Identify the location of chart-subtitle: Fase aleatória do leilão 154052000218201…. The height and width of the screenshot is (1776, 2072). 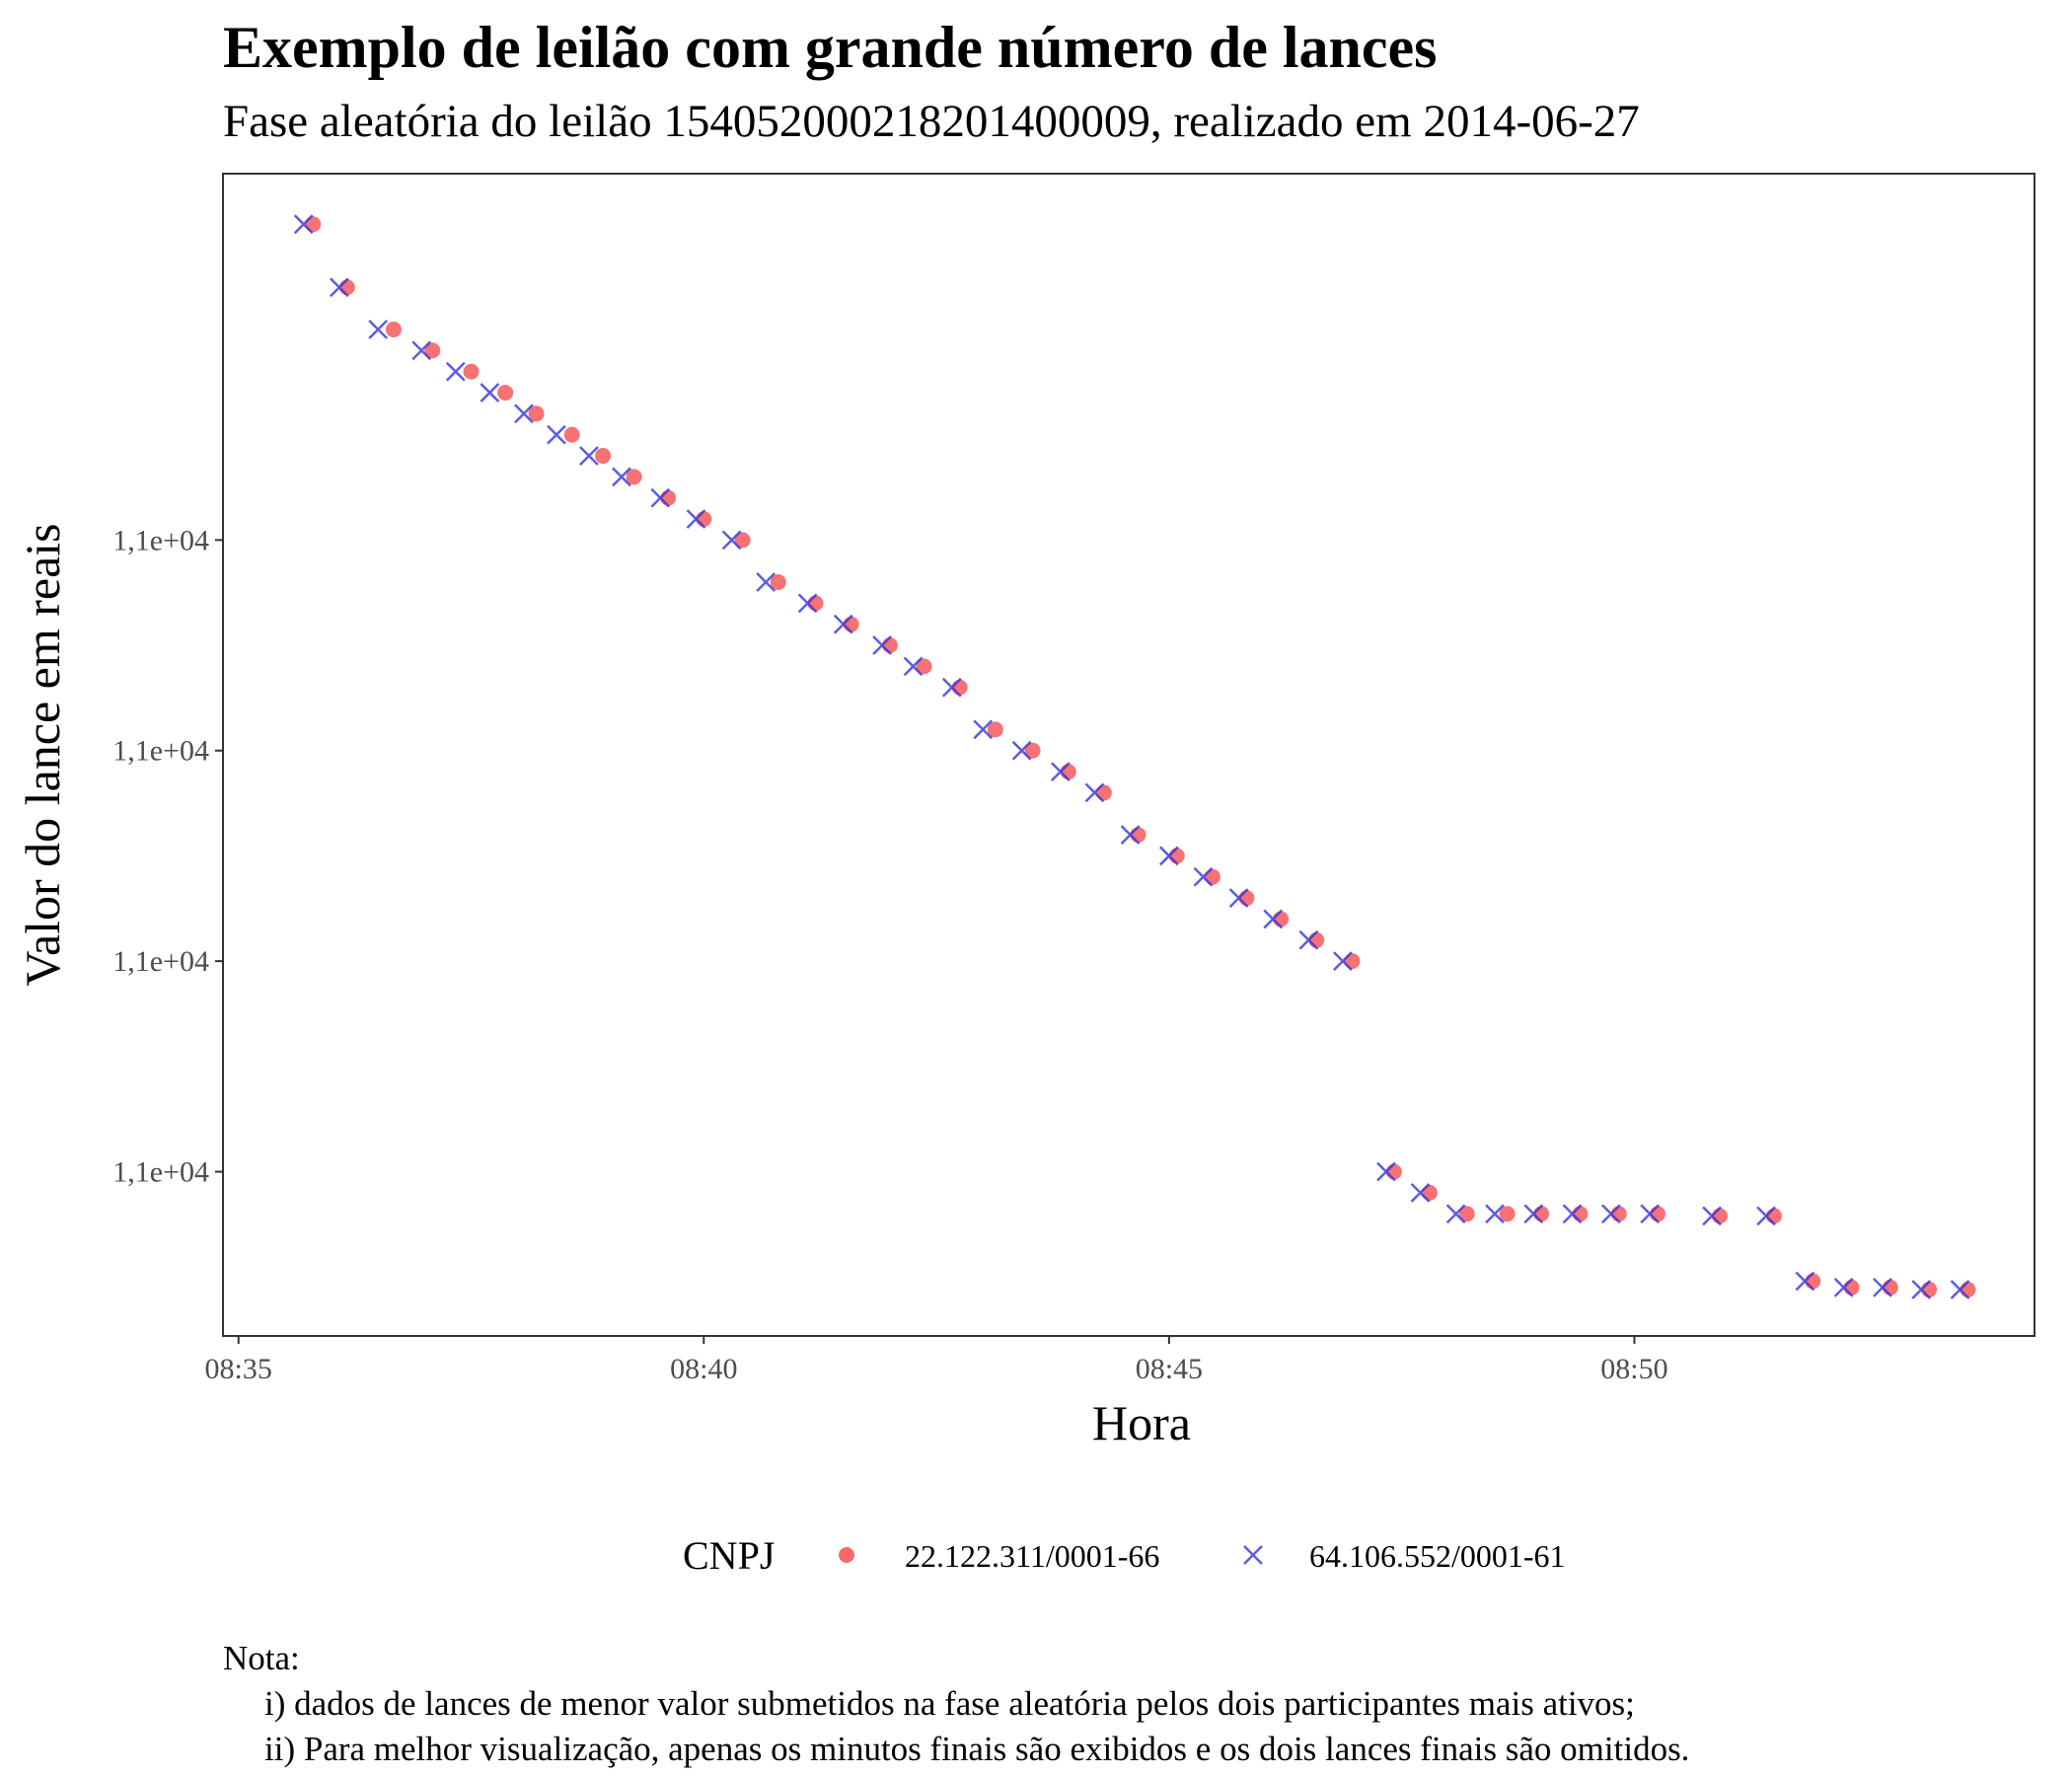
(932, 122).